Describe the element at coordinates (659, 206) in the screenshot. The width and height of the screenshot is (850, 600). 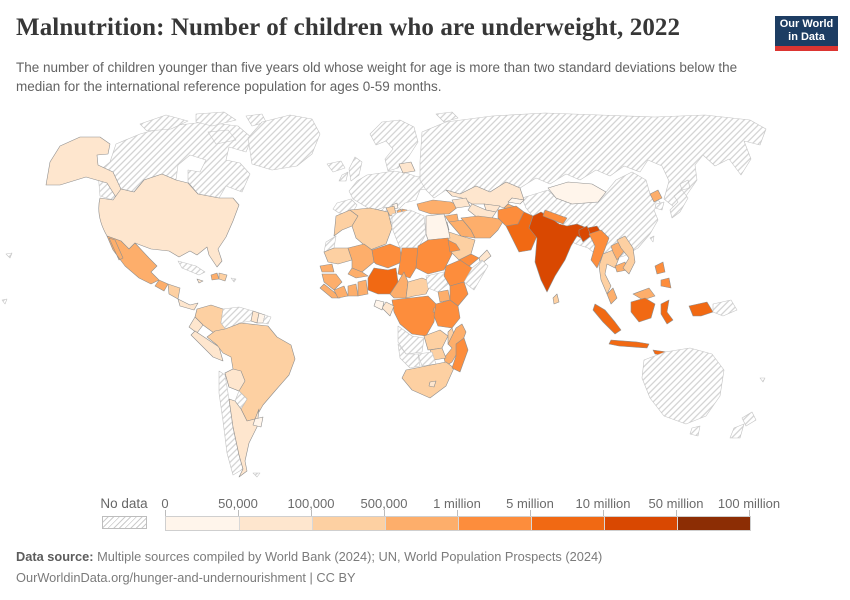
I see `country-south-korea` at that location.